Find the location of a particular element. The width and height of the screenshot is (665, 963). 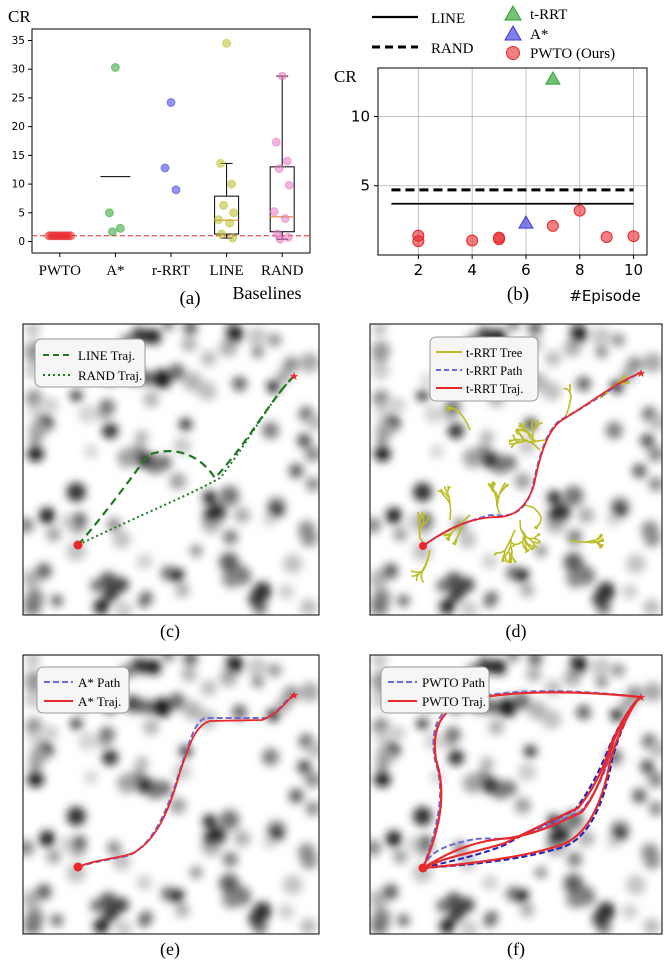

legend-trrt-marker is located at coordinates (513, 12).